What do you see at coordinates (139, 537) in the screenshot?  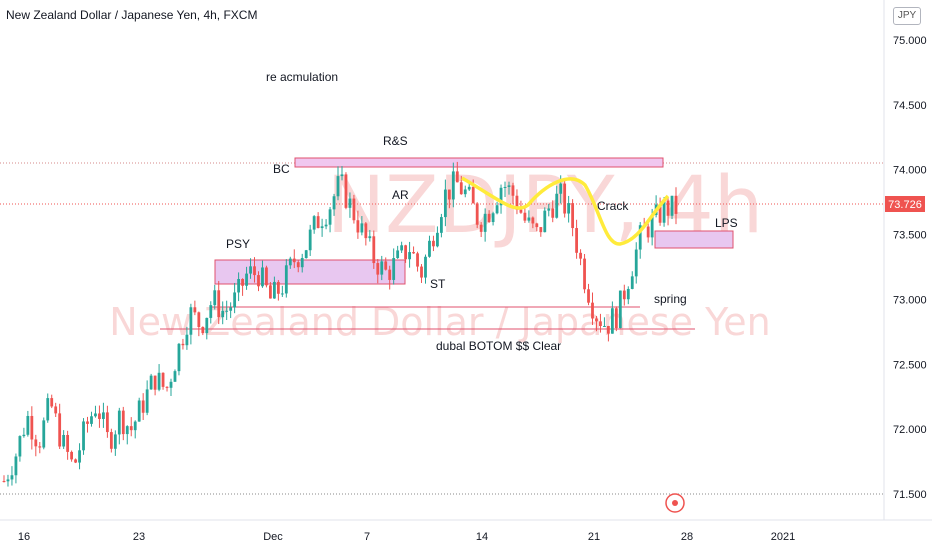 I see `time-tick-label: 23` at bounding box center [139, 537].